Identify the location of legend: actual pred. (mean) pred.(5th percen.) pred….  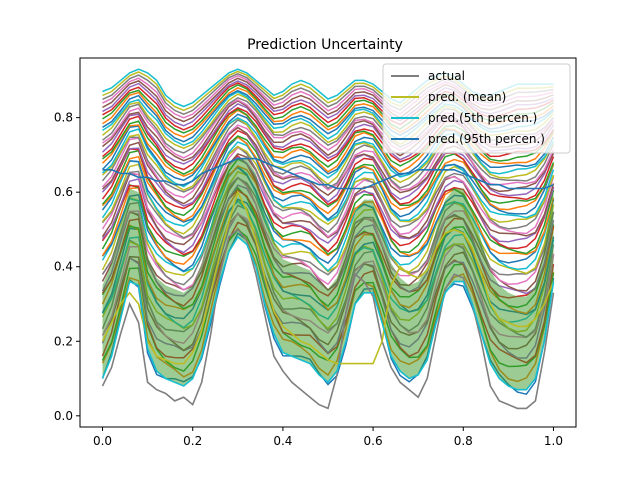
(476, 108).